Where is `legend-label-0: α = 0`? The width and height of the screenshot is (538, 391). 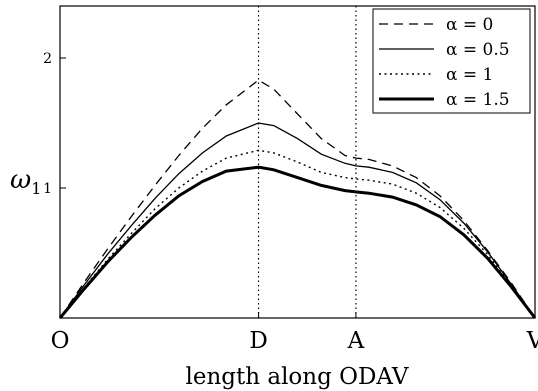 legend-label-0: α = 0 is located at coordinates (469, 25).